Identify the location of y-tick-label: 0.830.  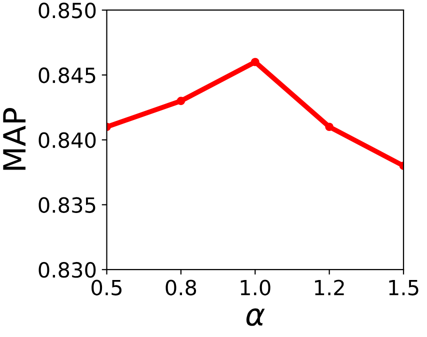
(67, 270).